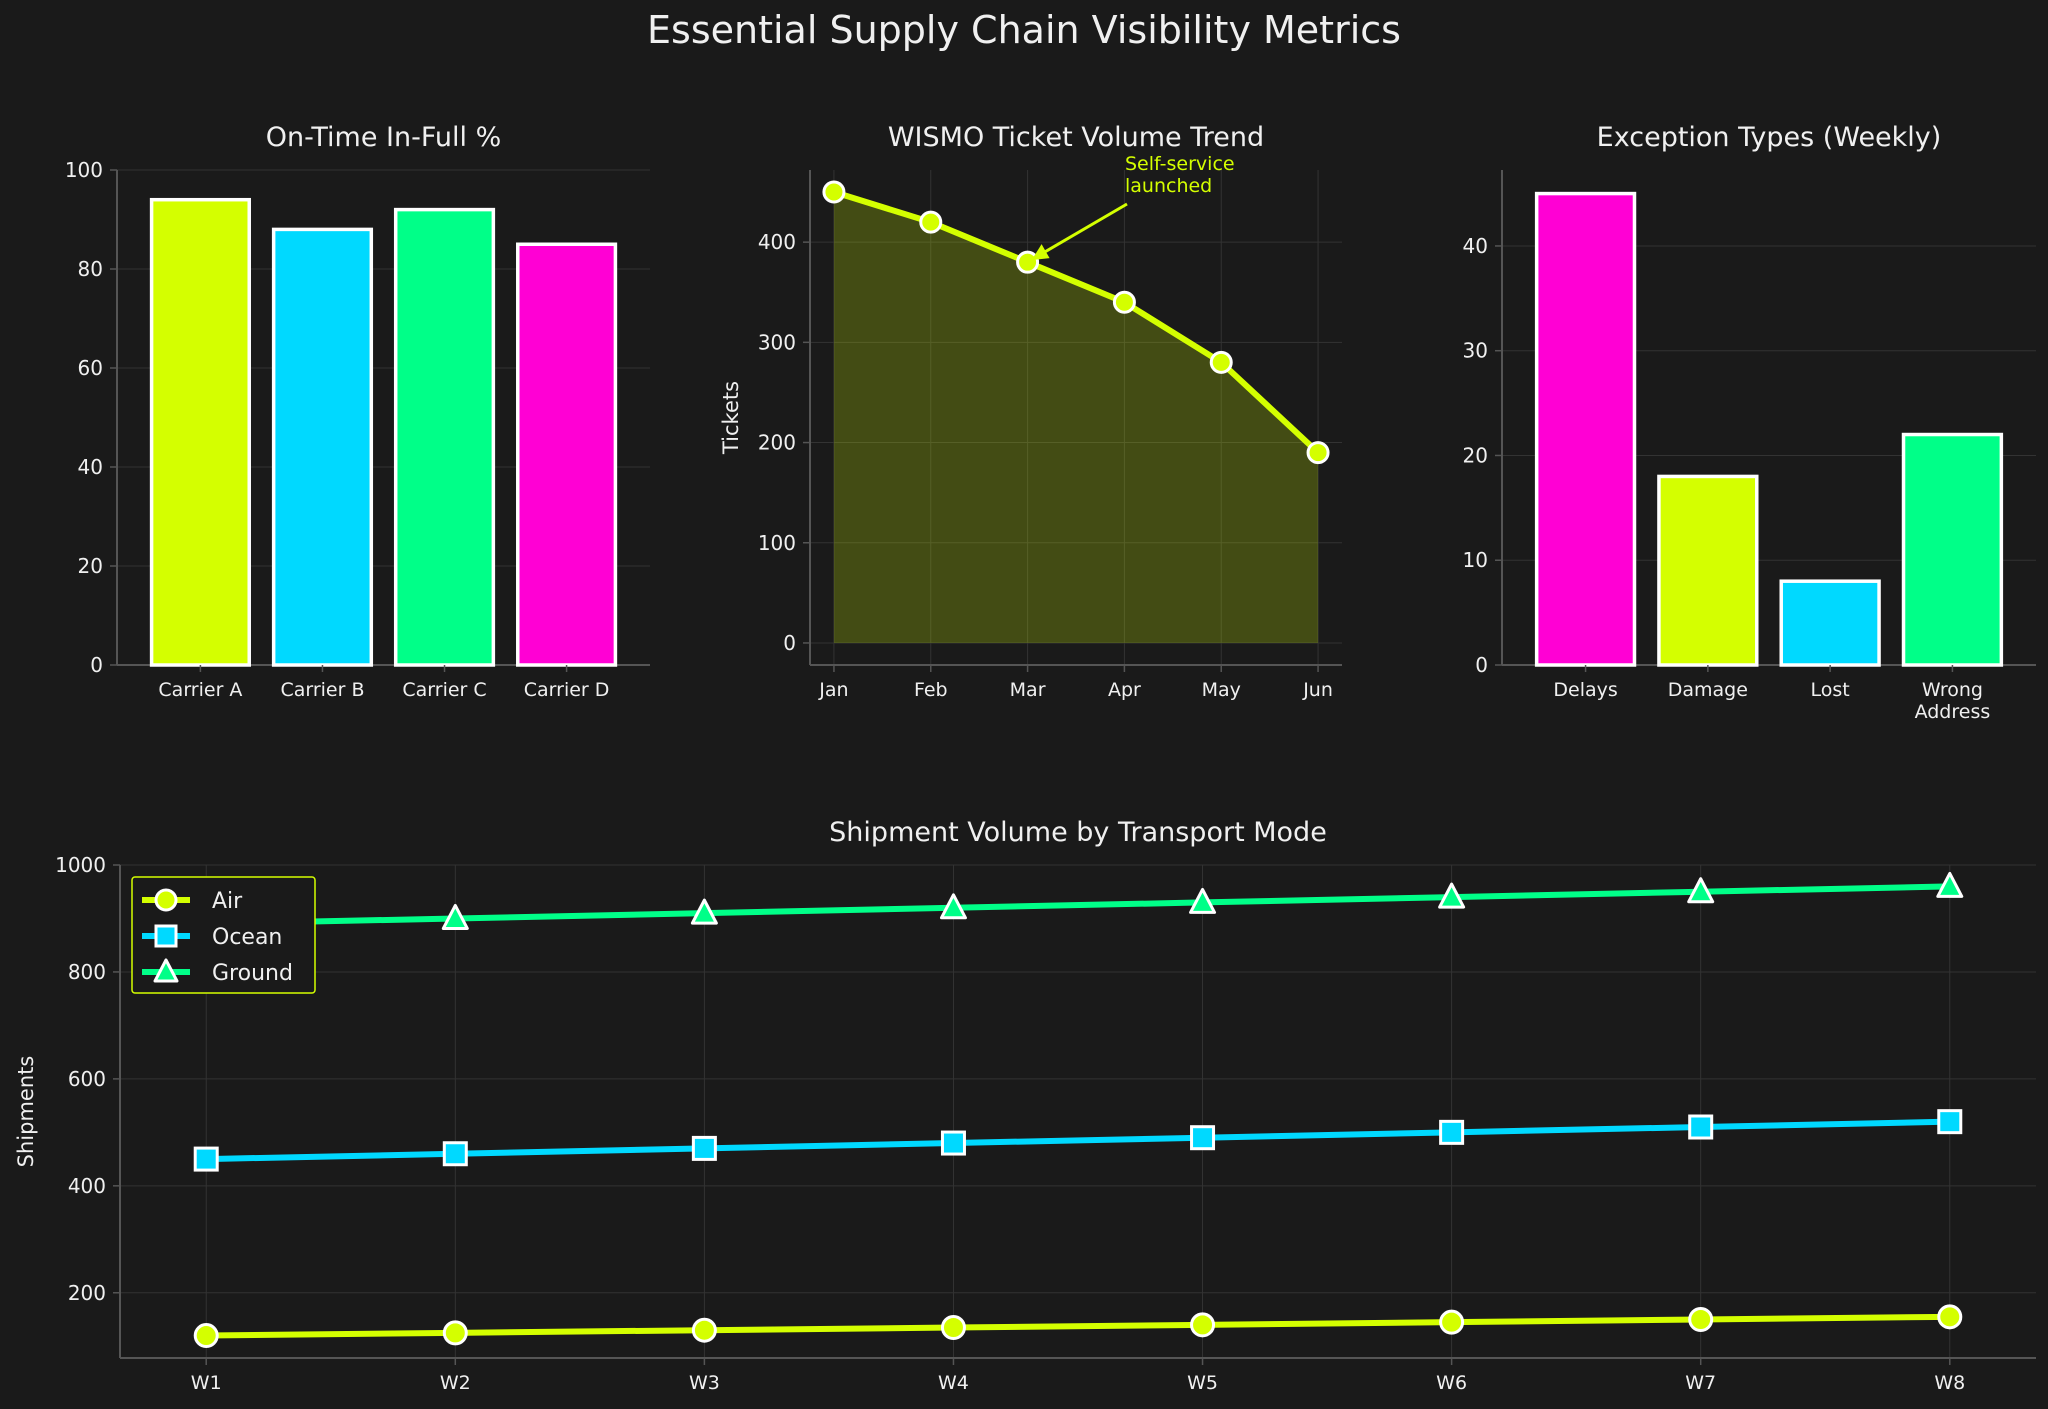 The width and height of the screenshot is (2048, 1409). What do you see at coordinates (206, 1383) in the screenshot?
I see `x-tick-label: W1` at bounding box center [206, 1383].